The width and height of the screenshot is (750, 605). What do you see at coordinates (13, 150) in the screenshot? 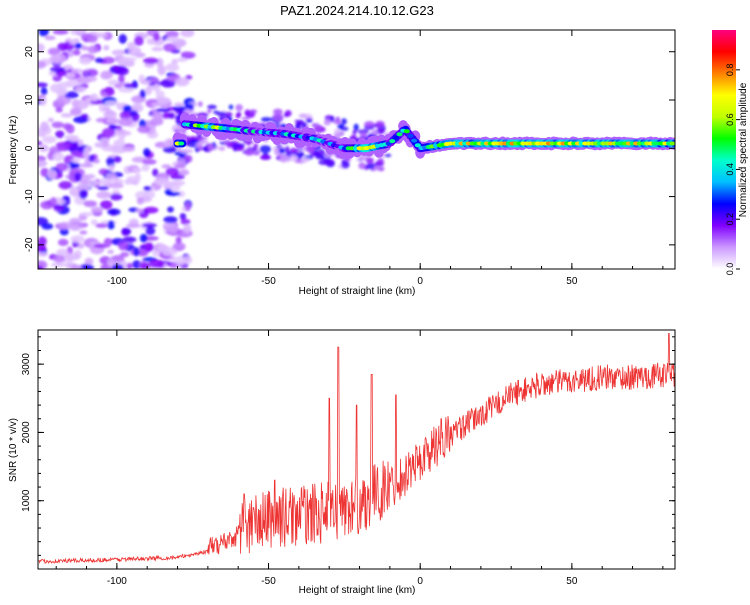
I see `spectrogram-y-label: Frequency (Hz)` at bounding box center [13, 150].